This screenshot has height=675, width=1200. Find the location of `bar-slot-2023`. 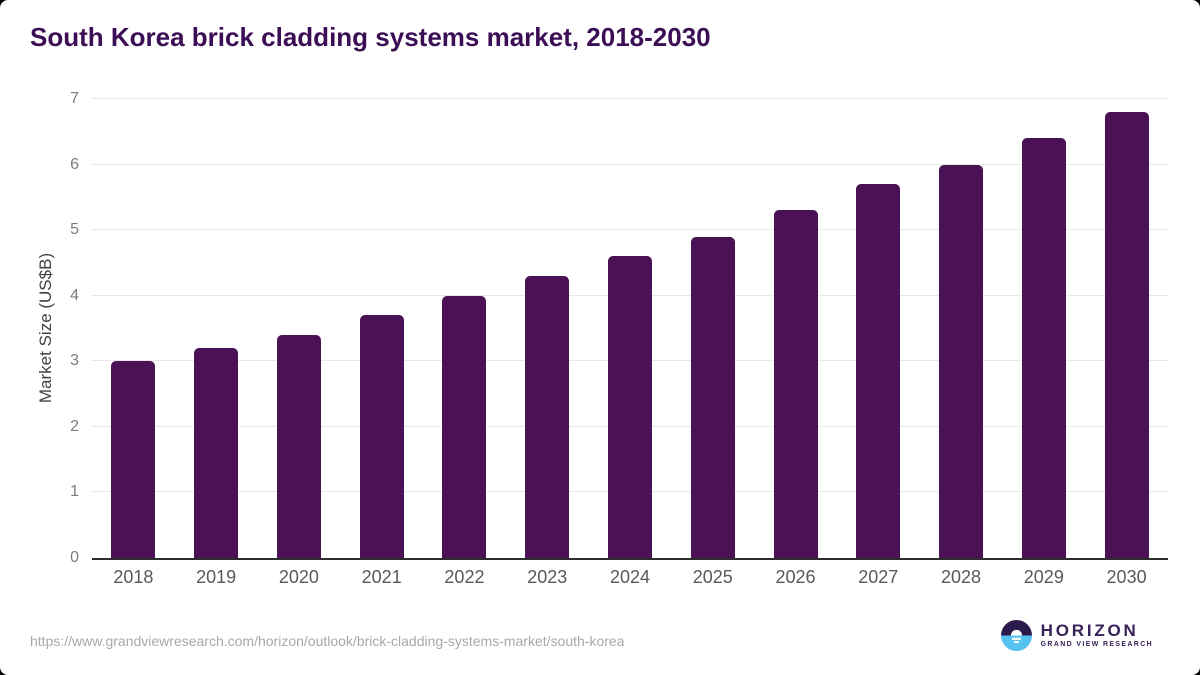

bar-slot-2023 is located at coordinates (547, 328).